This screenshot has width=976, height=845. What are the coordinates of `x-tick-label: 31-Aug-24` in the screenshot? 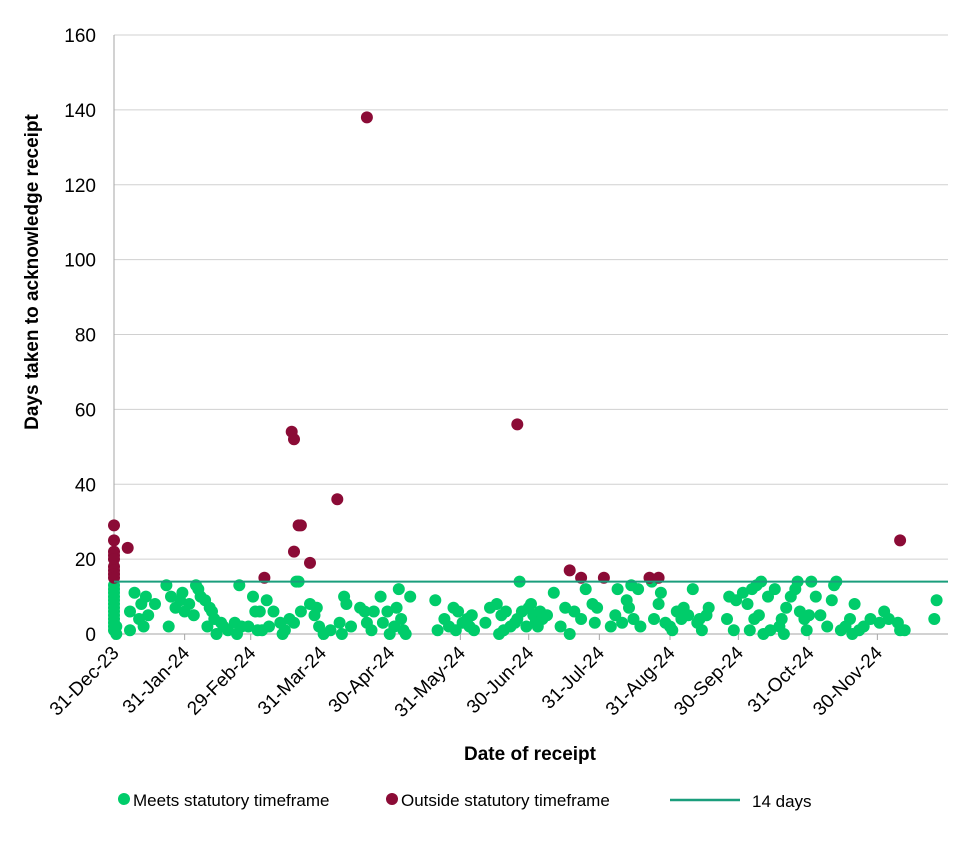 It's located at (641, 681).